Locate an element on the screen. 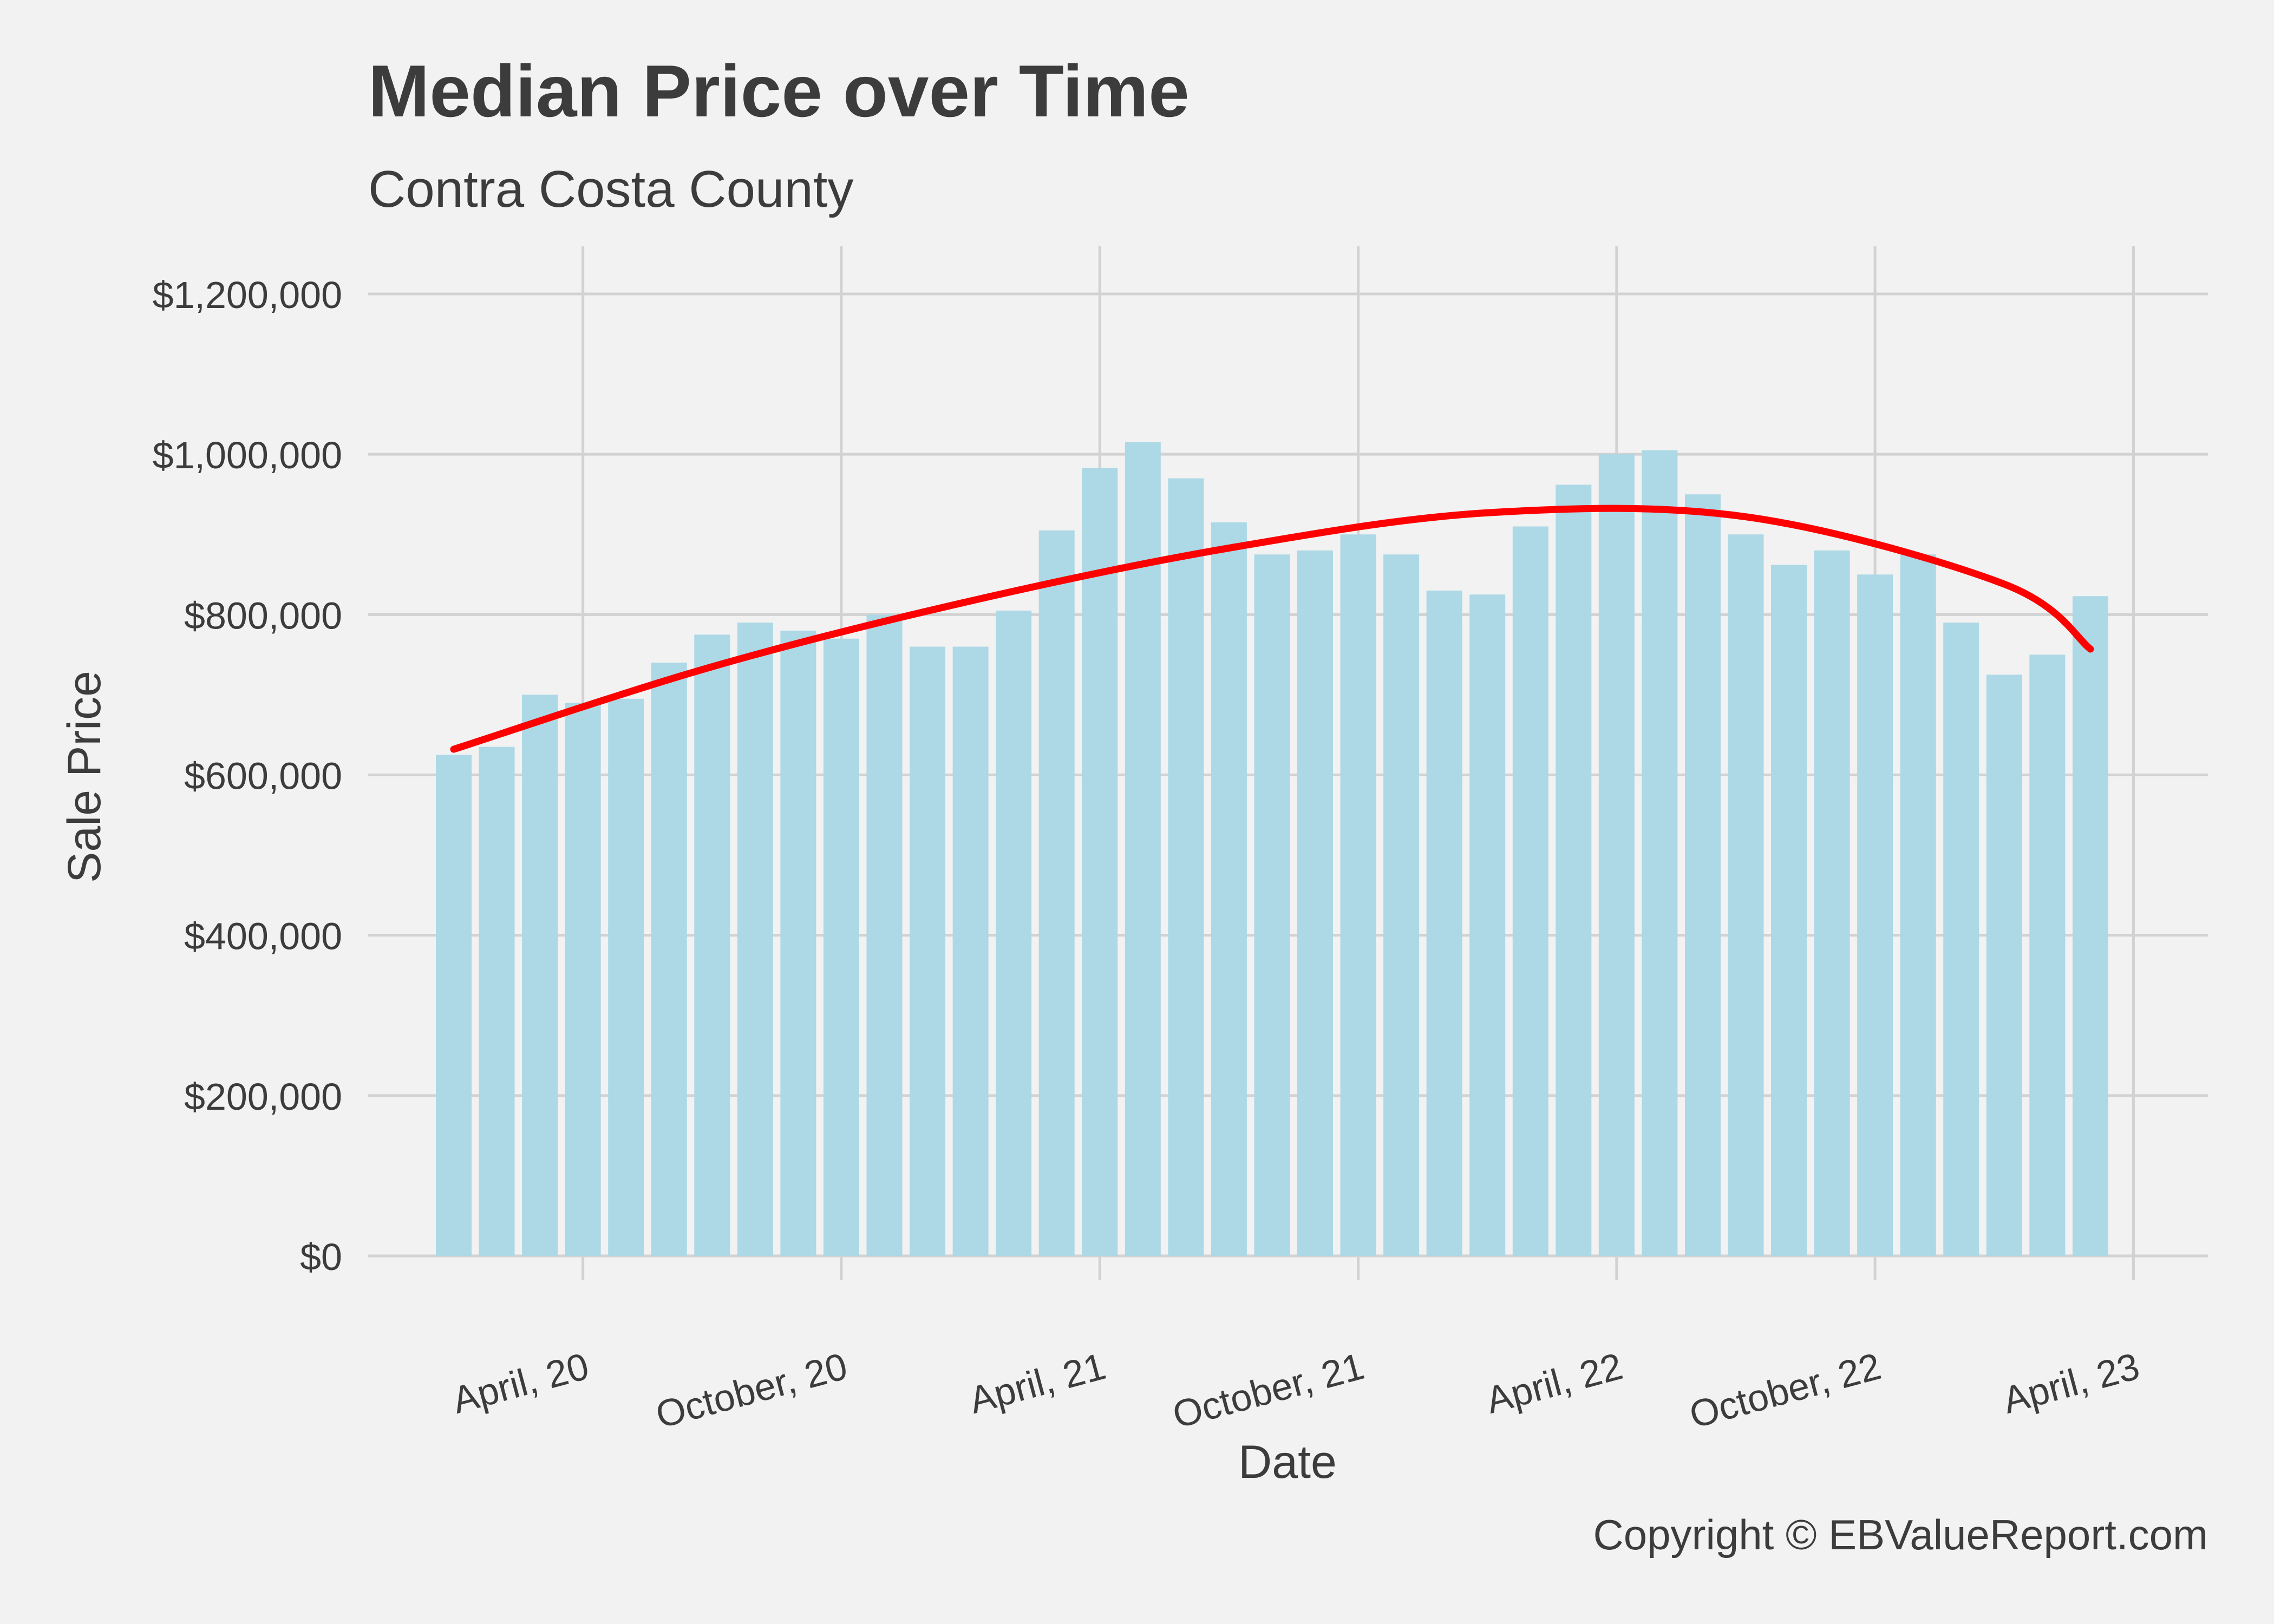  copyright-notice: Copyright © EBValueReport.com is located at coordinates (1901, 1534).